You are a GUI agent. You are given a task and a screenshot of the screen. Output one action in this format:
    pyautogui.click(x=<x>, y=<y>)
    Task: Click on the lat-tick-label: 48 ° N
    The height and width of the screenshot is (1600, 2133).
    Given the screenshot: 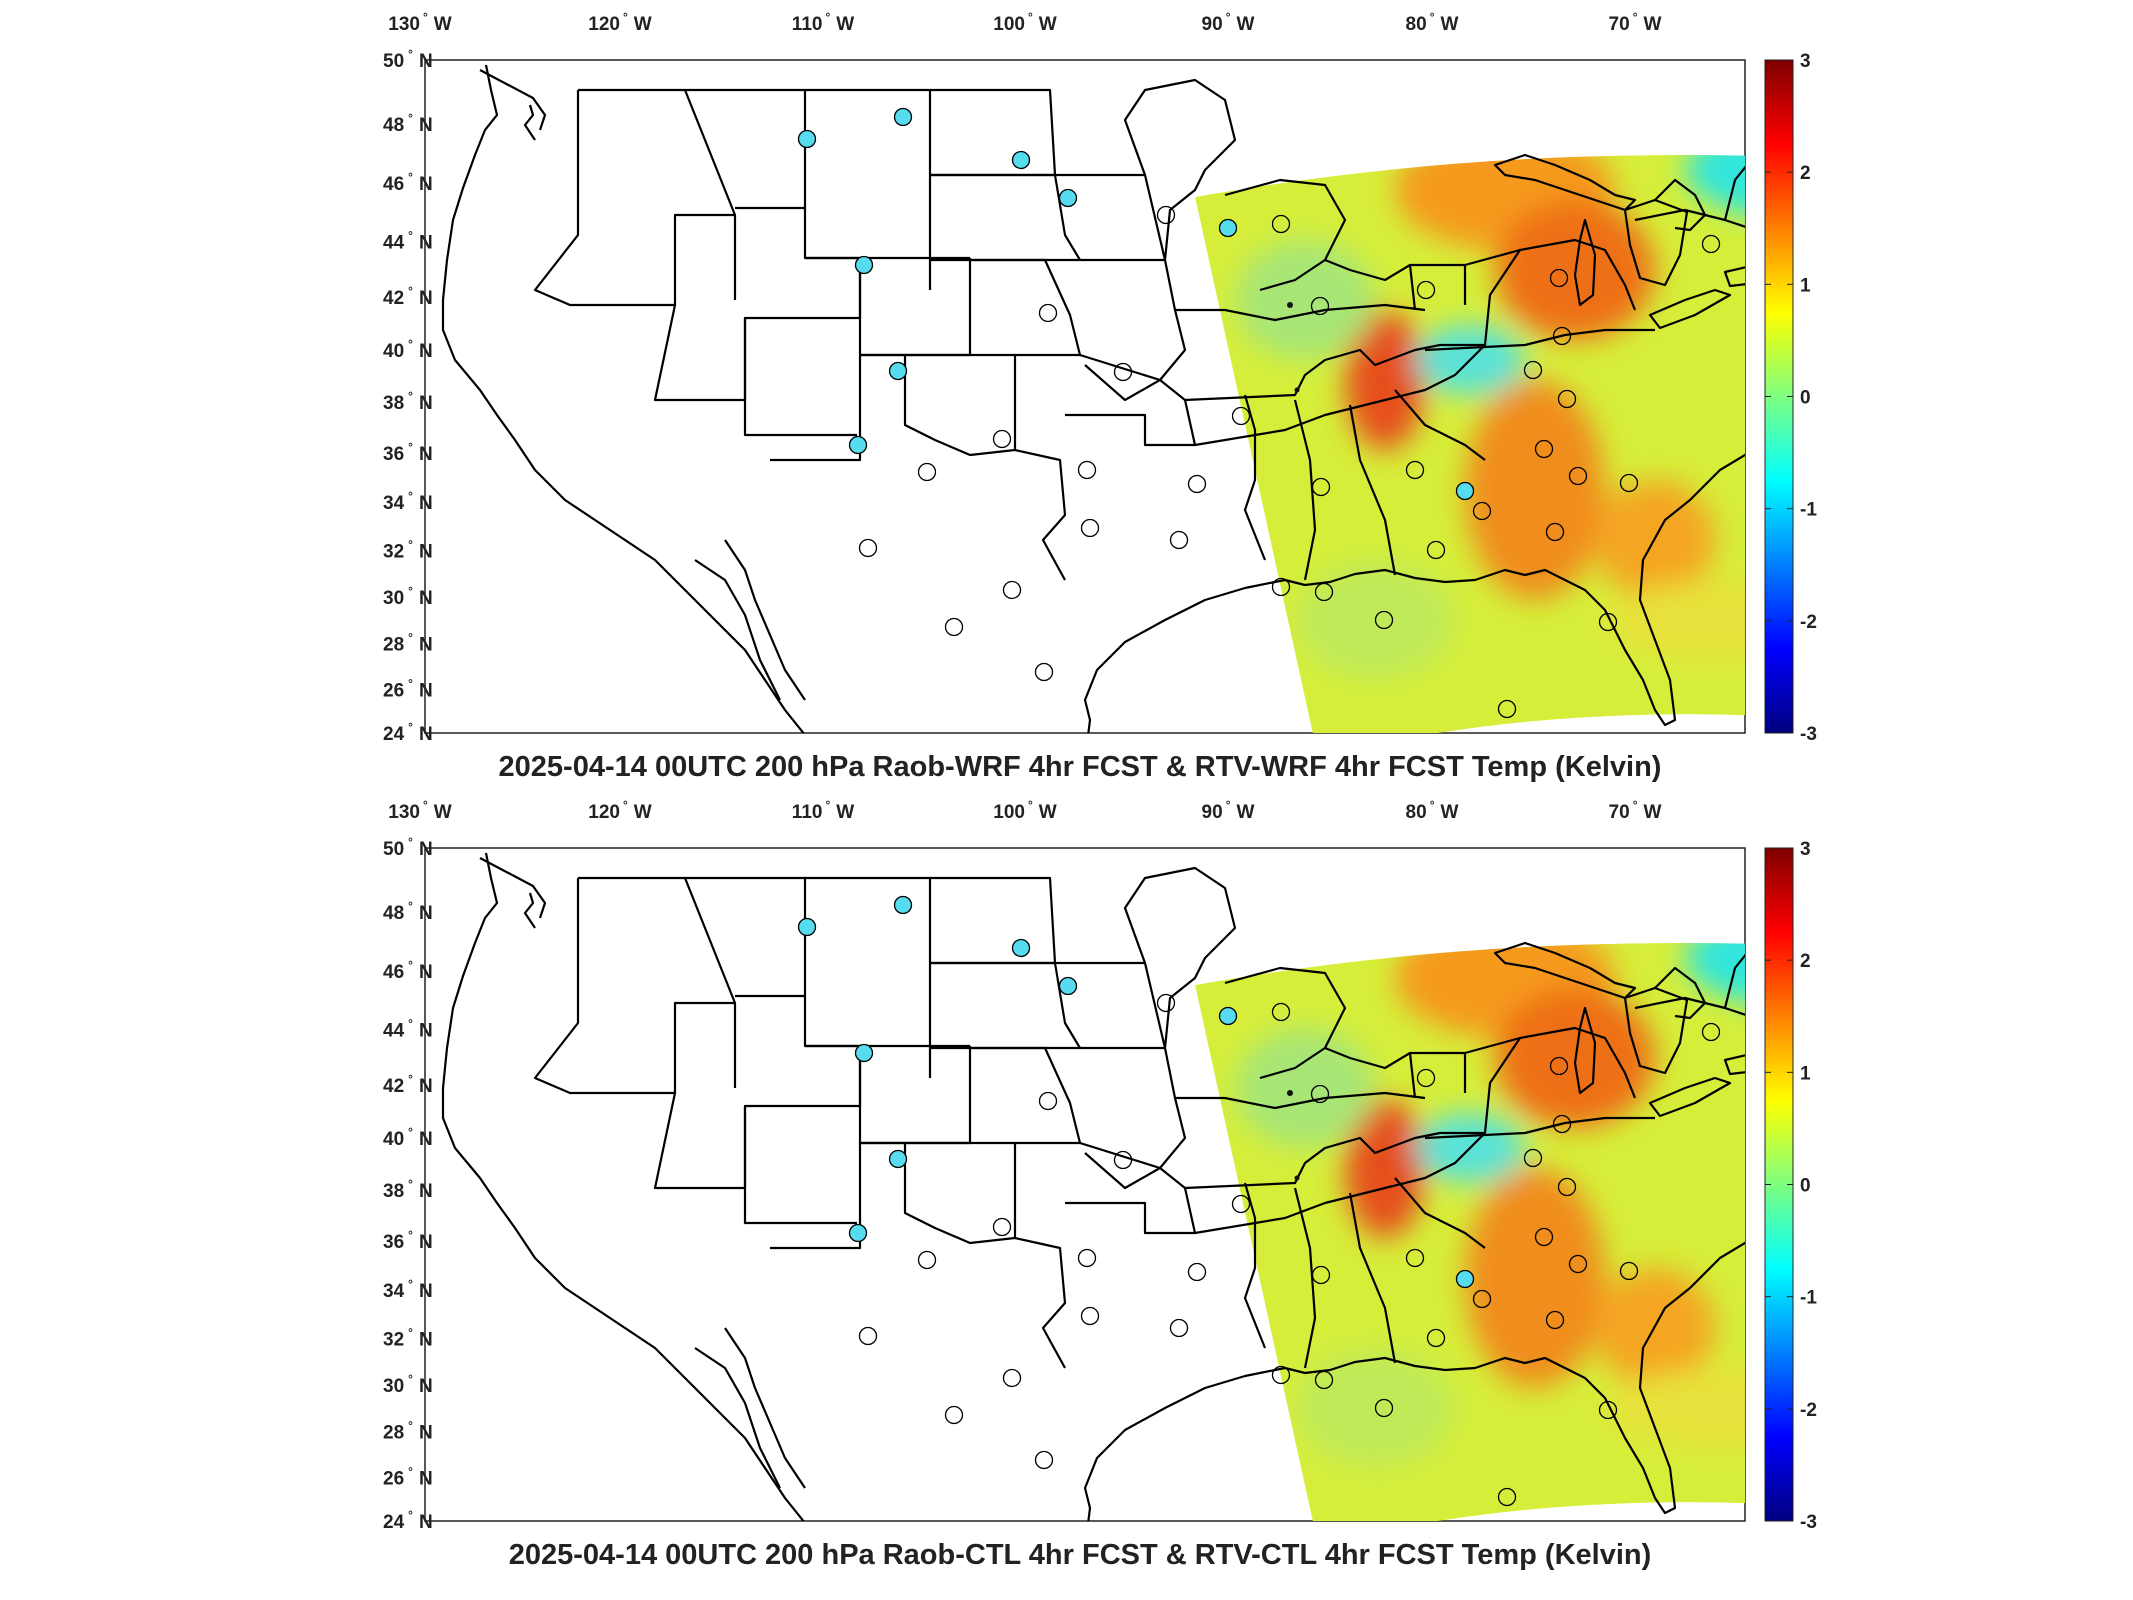 What is the action you would take?
    pyautogui.click(x=408, y=911)
    